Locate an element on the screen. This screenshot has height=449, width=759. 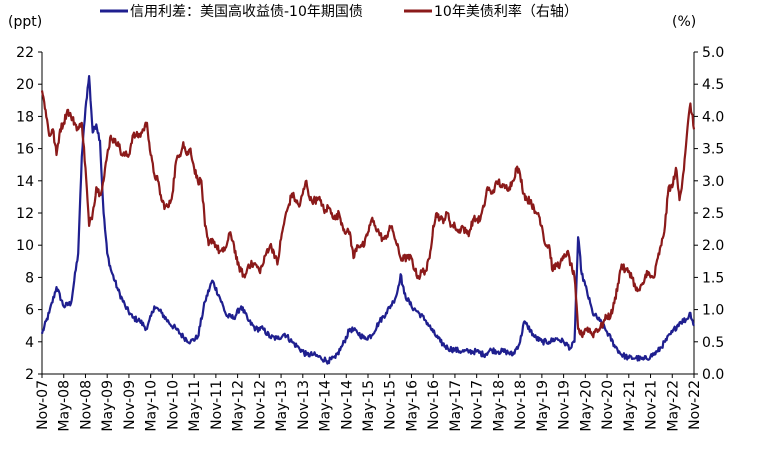
x-tick-label: May-19 is located at coordinates (543, 406).